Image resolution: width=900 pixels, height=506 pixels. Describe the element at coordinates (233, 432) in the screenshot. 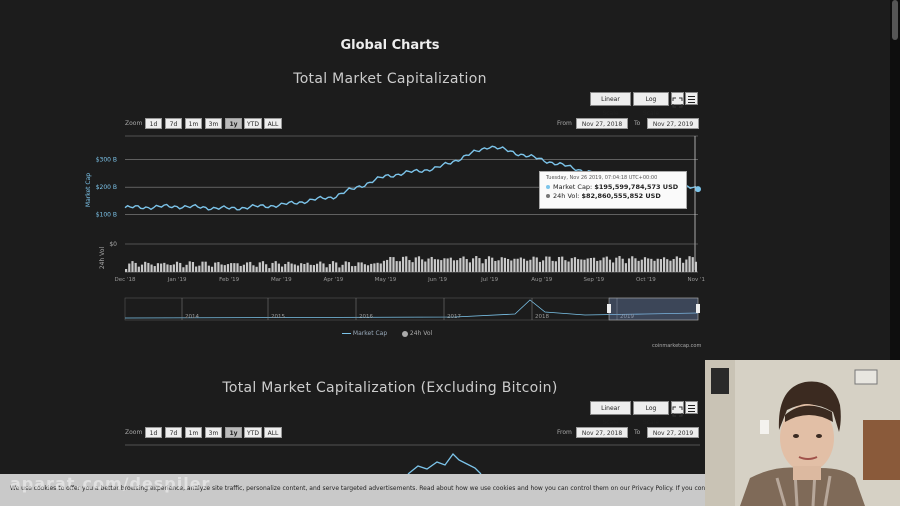

I see `zoom-1y-button-2: 1y` at that location.